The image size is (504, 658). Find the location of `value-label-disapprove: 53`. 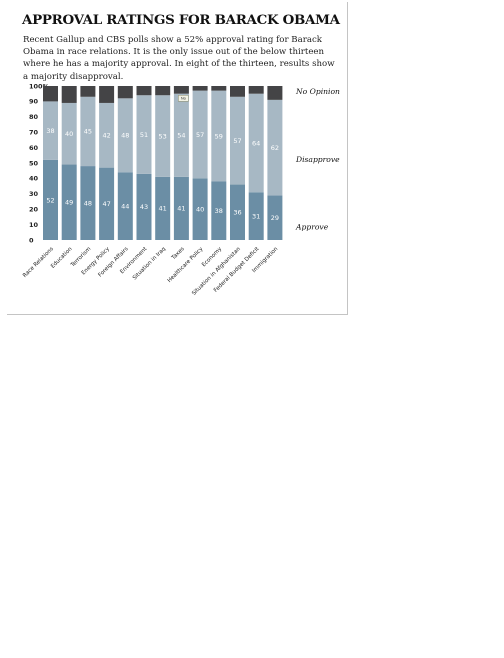

value-label-disapprove: 53 is located at coordinates (163, 136).